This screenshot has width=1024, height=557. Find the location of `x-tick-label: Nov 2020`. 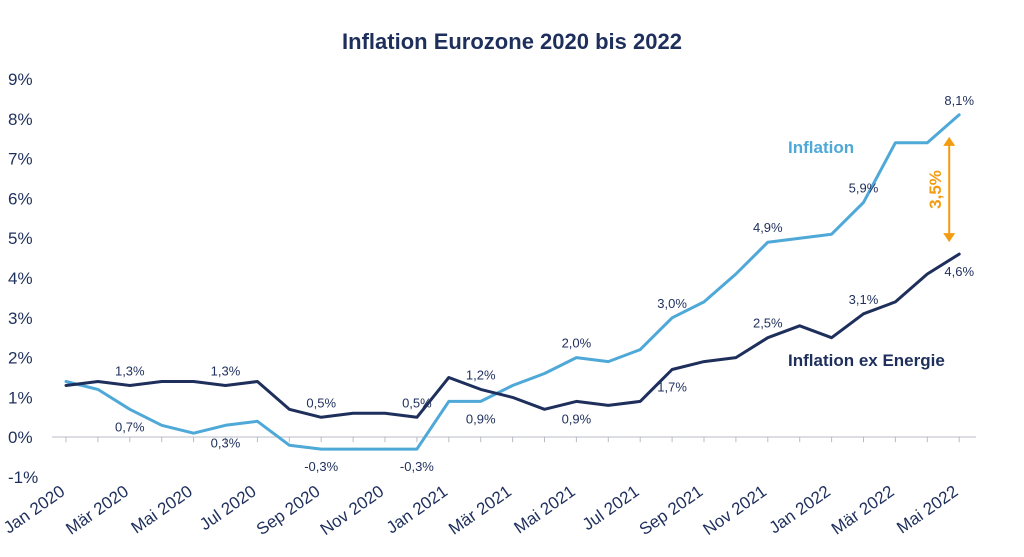

x-tick-label: Nov 2020 is located at coordinates (352, 510).